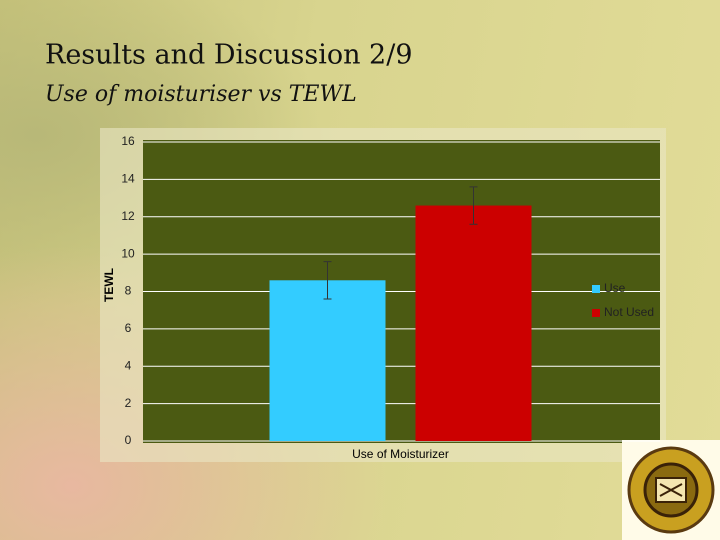 Image resolution: width=720 pixels, height=540 pixels. Describe the element at coordinates (128, 216) in the screenshot. I see `y-tick-label: 12` at that location.